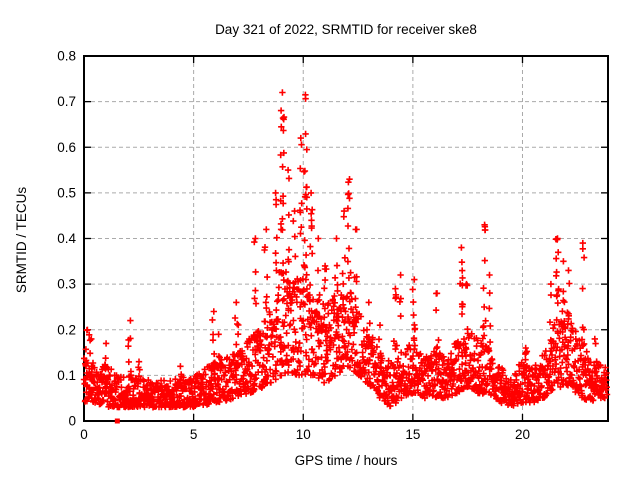  Describe the element at coordinates (303, 434) in the screenshot. I see `x-tick-label: 10` at that location.